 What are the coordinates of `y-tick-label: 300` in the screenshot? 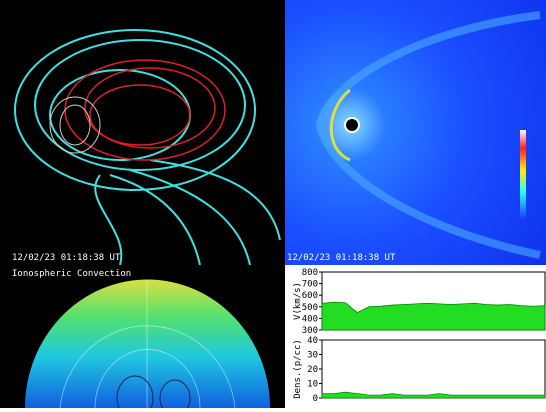 It's located at (310, 331).